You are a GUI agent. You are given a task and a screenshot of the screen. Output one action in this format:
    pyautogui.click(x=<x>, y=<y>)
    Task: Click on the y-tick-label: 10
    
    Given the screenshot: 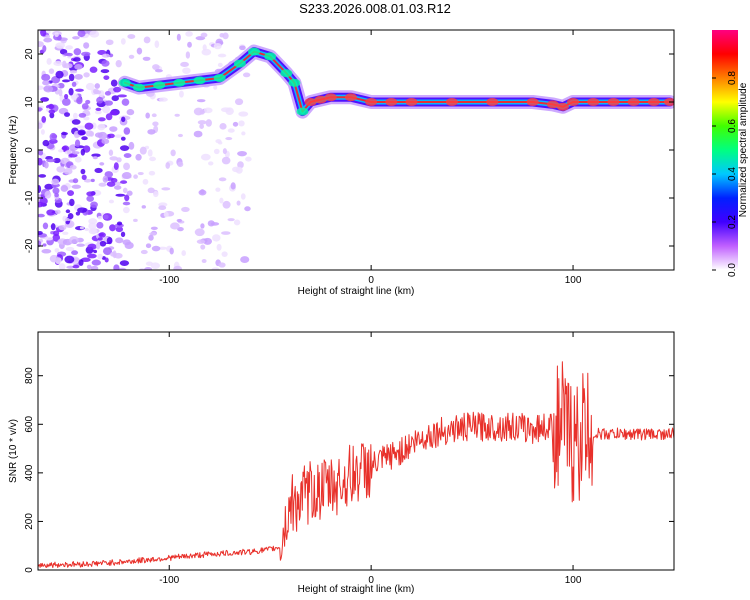 What is the action you would take?
    pyautogui.click(x=29, y=102)
    